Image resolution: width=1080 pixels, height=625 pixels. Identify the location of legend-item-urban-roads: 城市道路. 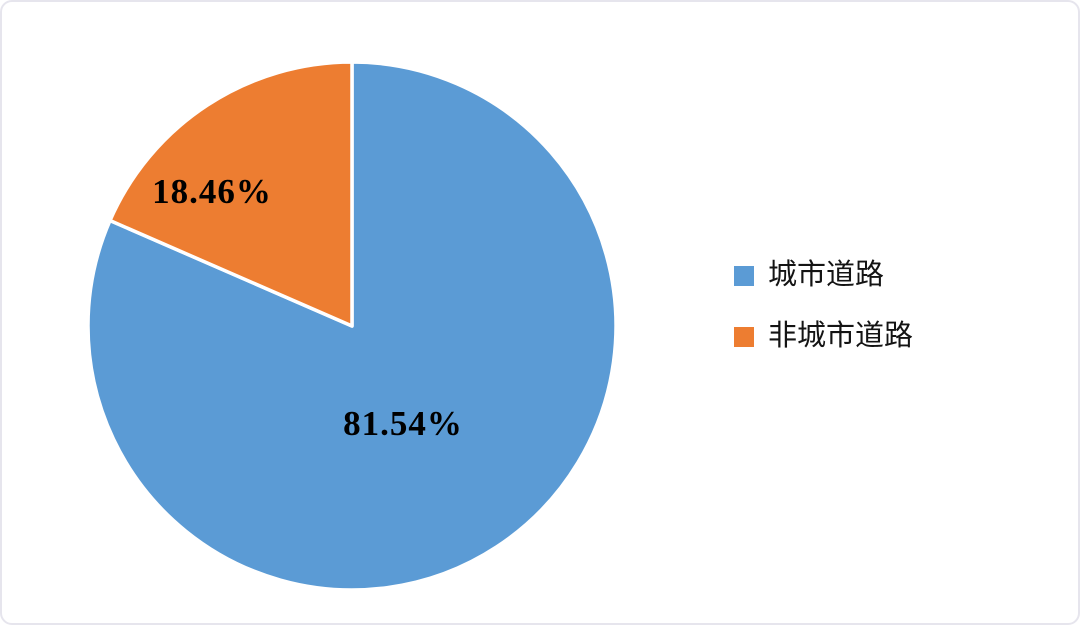
(823, 275).